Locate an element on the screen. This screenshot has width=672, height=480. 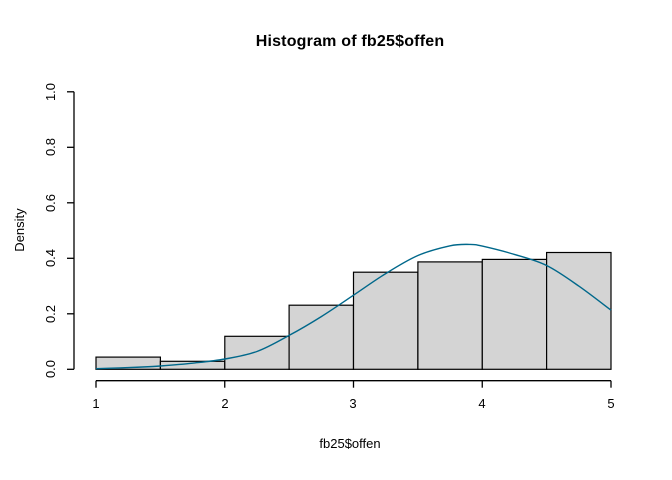
plot-title: Histogram of fb25$offen is located at coordinates (350, 41).